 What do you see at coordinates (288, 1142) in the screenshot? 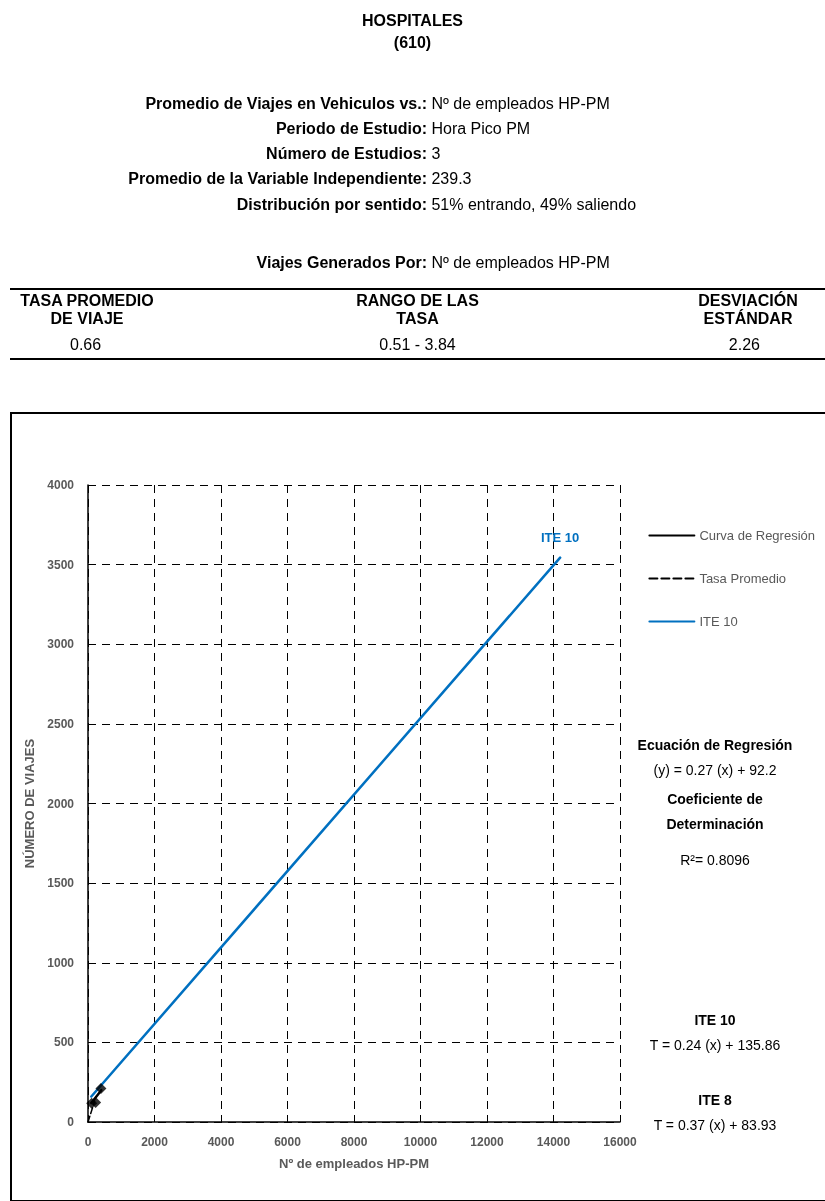
I see `x-tick-label: 6000` at bounding box center [288, 1142].